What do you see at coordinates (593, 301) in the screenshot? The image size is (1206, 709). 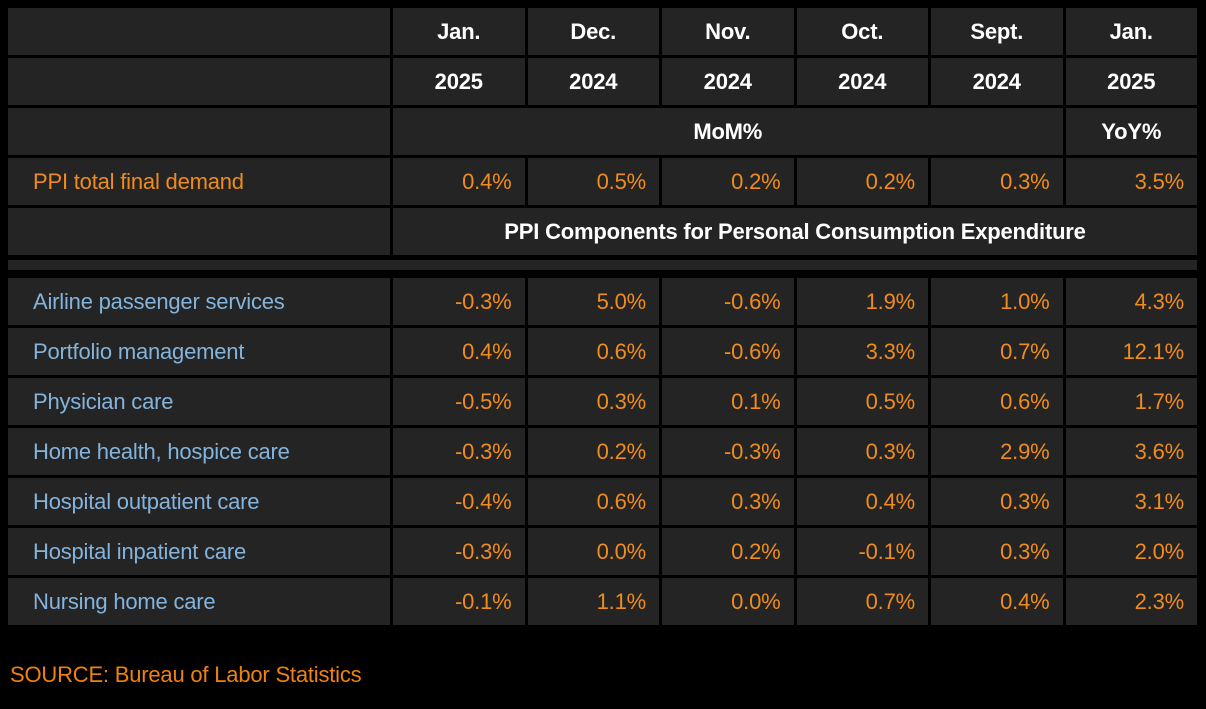 I see `row-value: 5.0%` at bounding box center [593, 301].